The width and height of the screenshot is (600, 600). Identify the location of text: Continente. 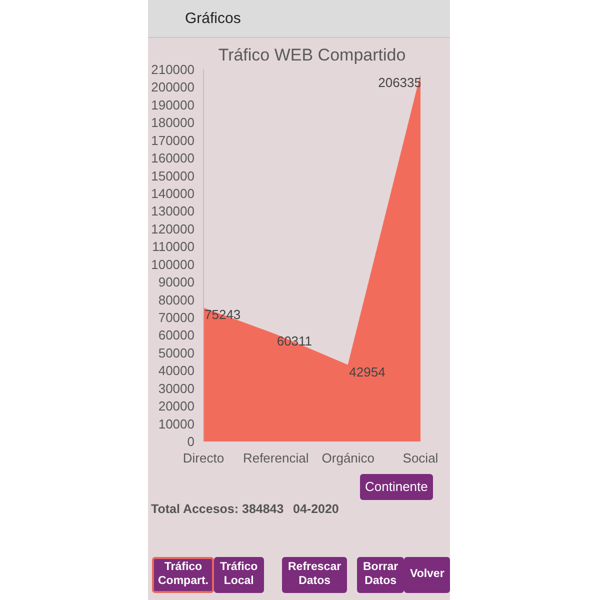
(396, 487).